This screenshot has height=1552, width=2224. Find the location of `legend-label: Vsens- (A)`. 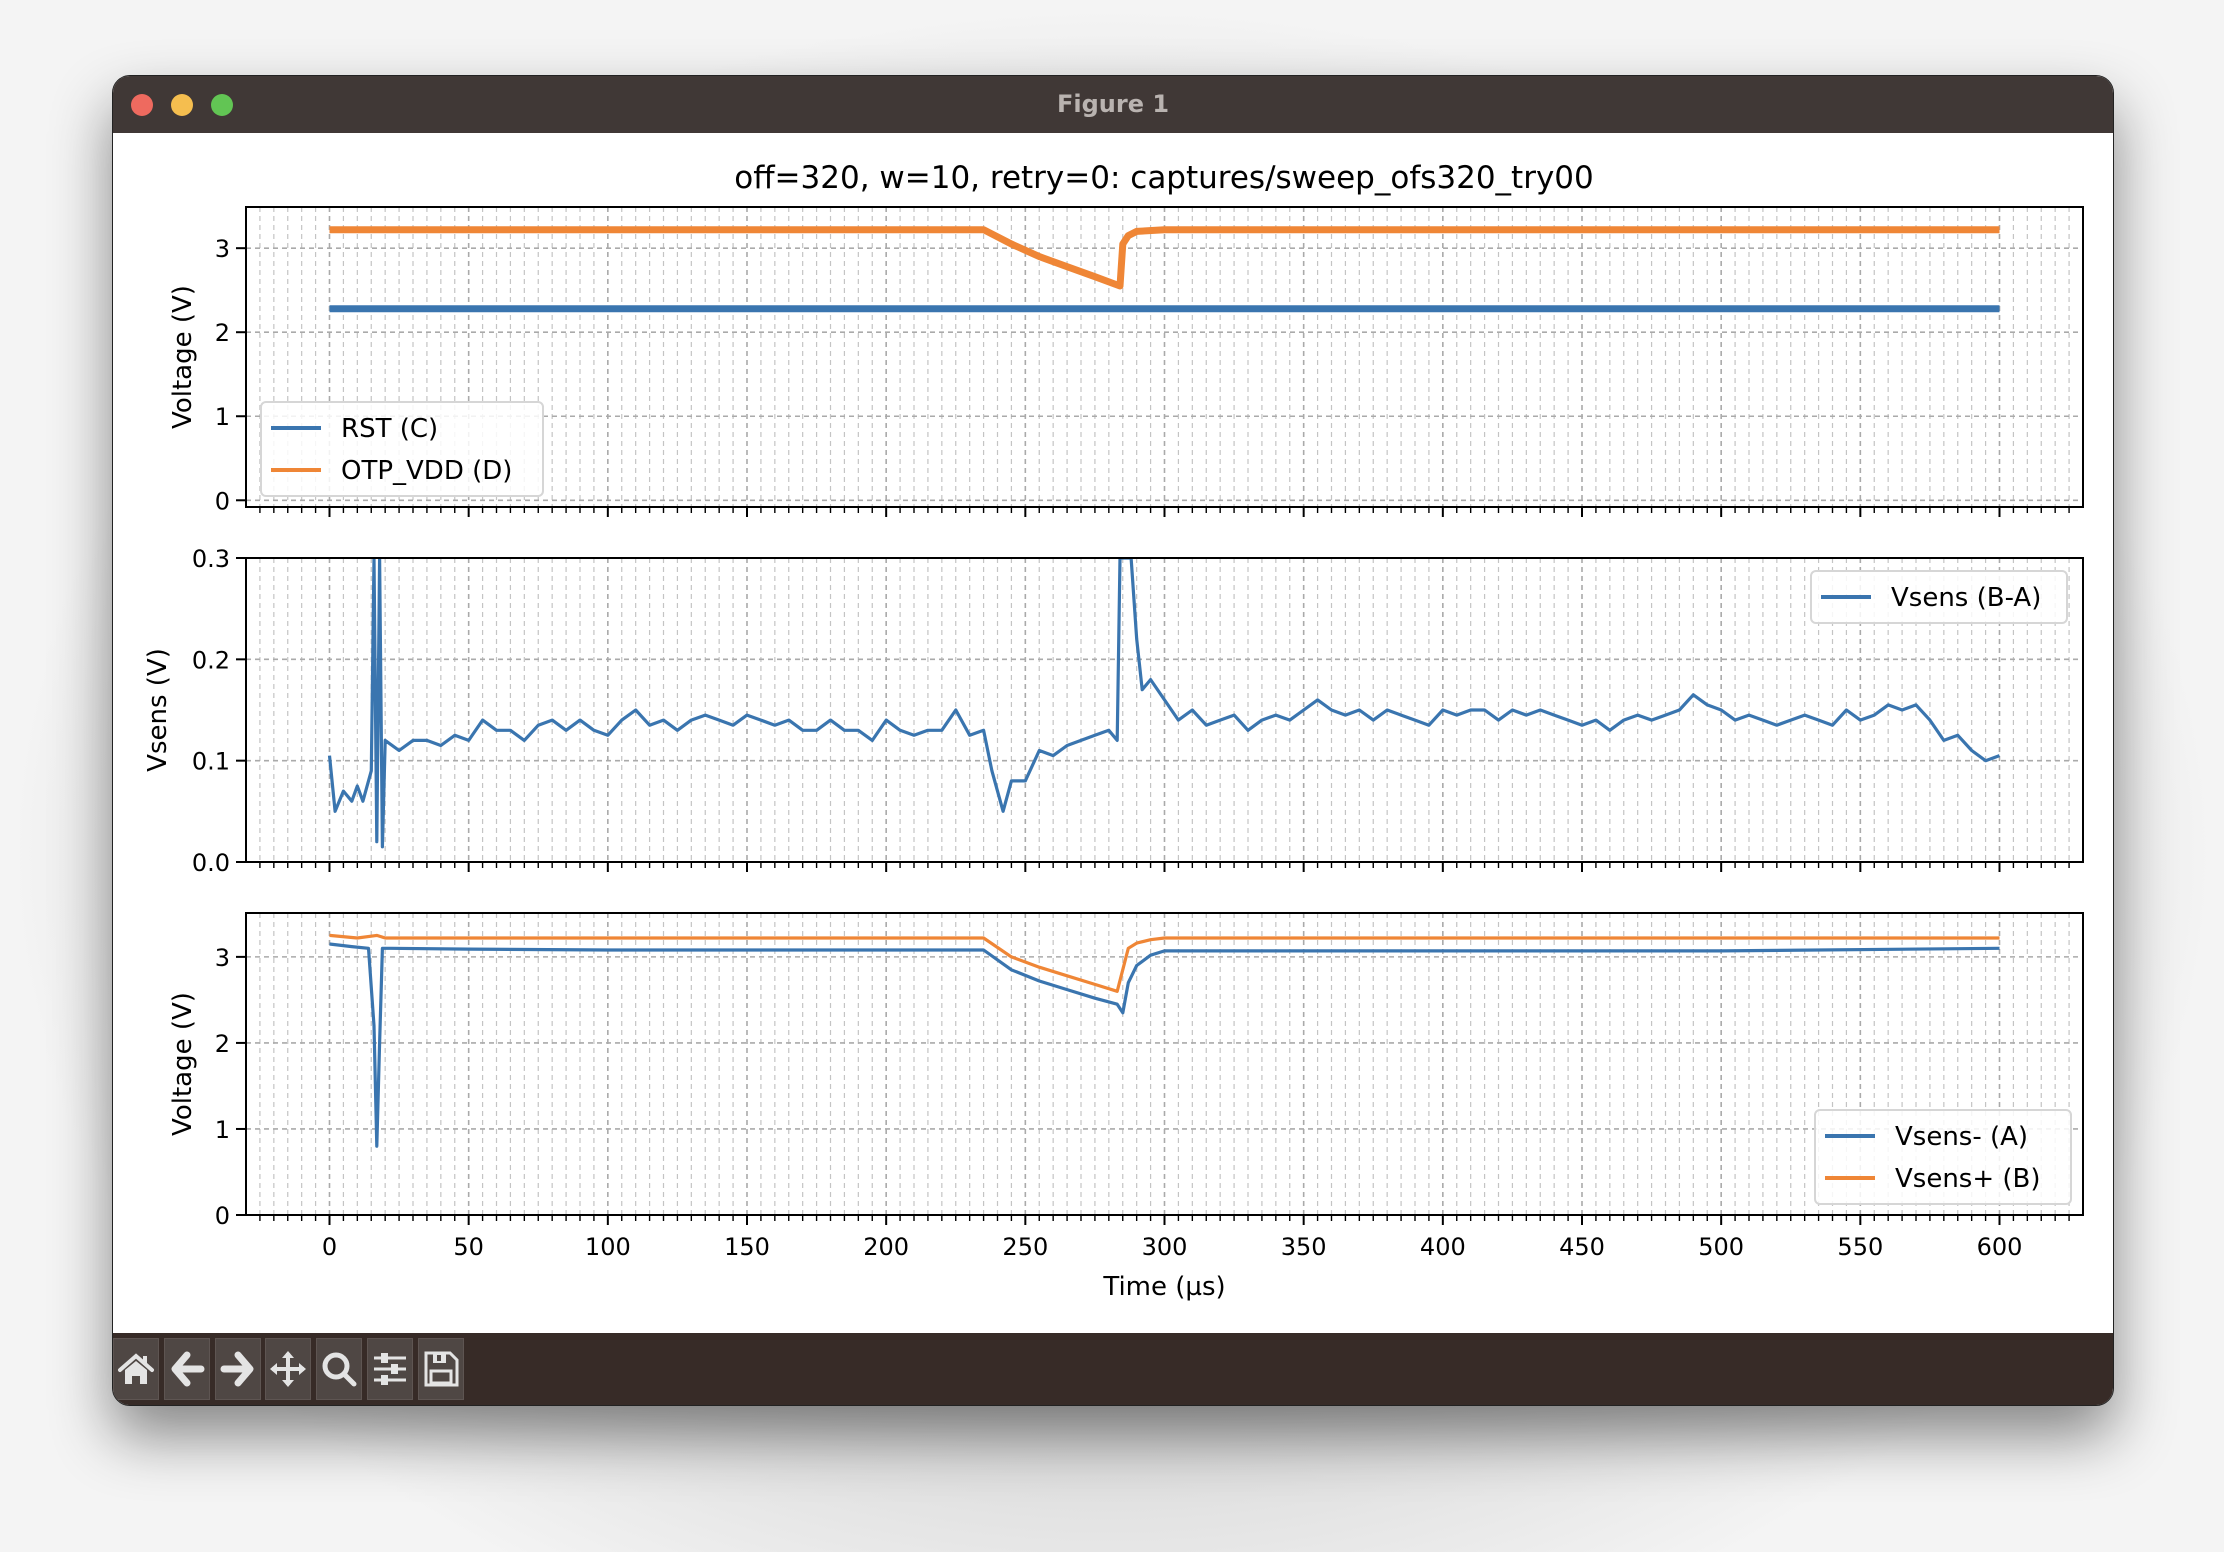

legend-label: Vsens- (A) is located at coordinates (1961, 1137).